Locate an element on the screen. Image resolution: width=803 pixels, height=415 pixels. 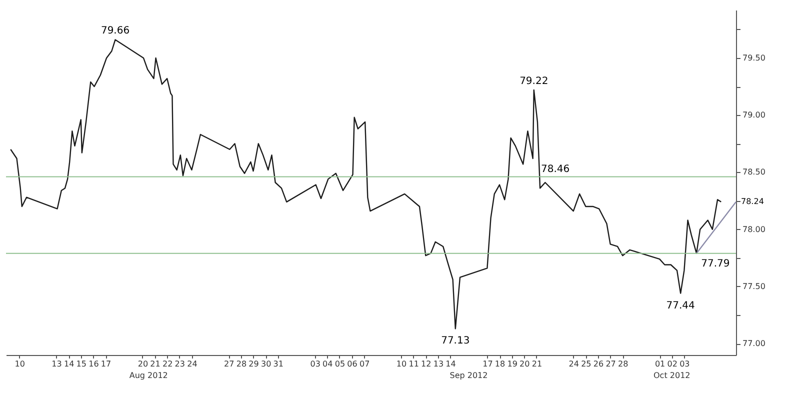
x-tick-label: 06 is located at coordinates (352, 364).